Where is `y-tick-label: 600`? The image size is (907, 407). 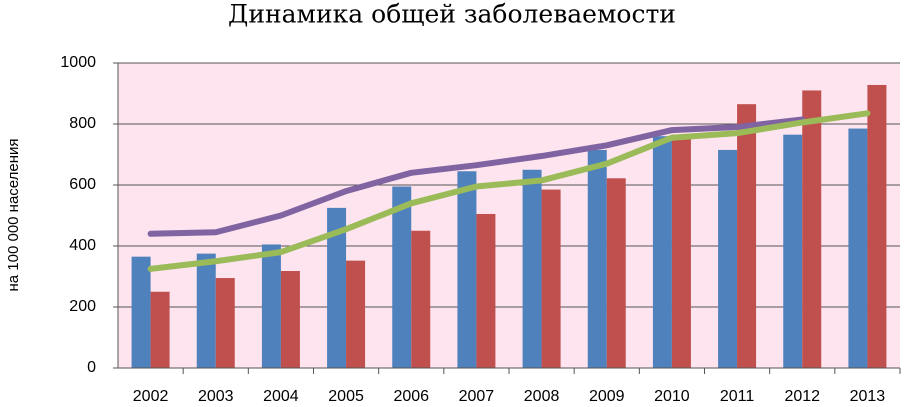 y-tick-label: 600 is located at coordinates (82, 184).